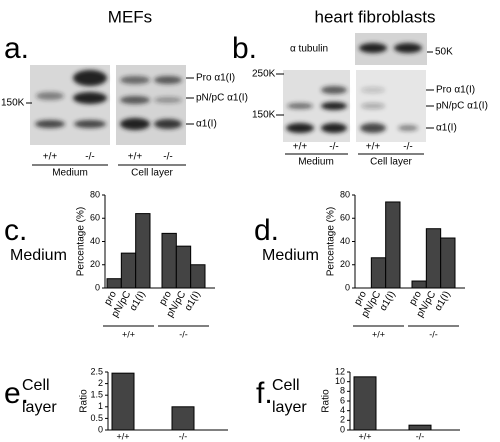  What do you see at coordinates (444, 52) in the screenshot?
I see `marker-label: 50K` at bounding box center [444, 52].